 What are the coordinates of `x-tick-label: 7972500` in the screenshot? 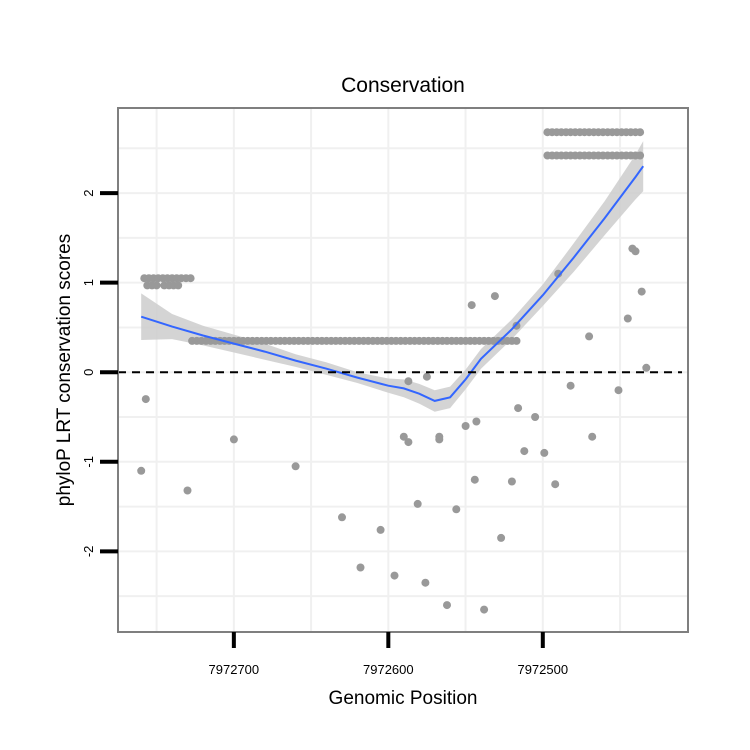 It's located at (542, 669).